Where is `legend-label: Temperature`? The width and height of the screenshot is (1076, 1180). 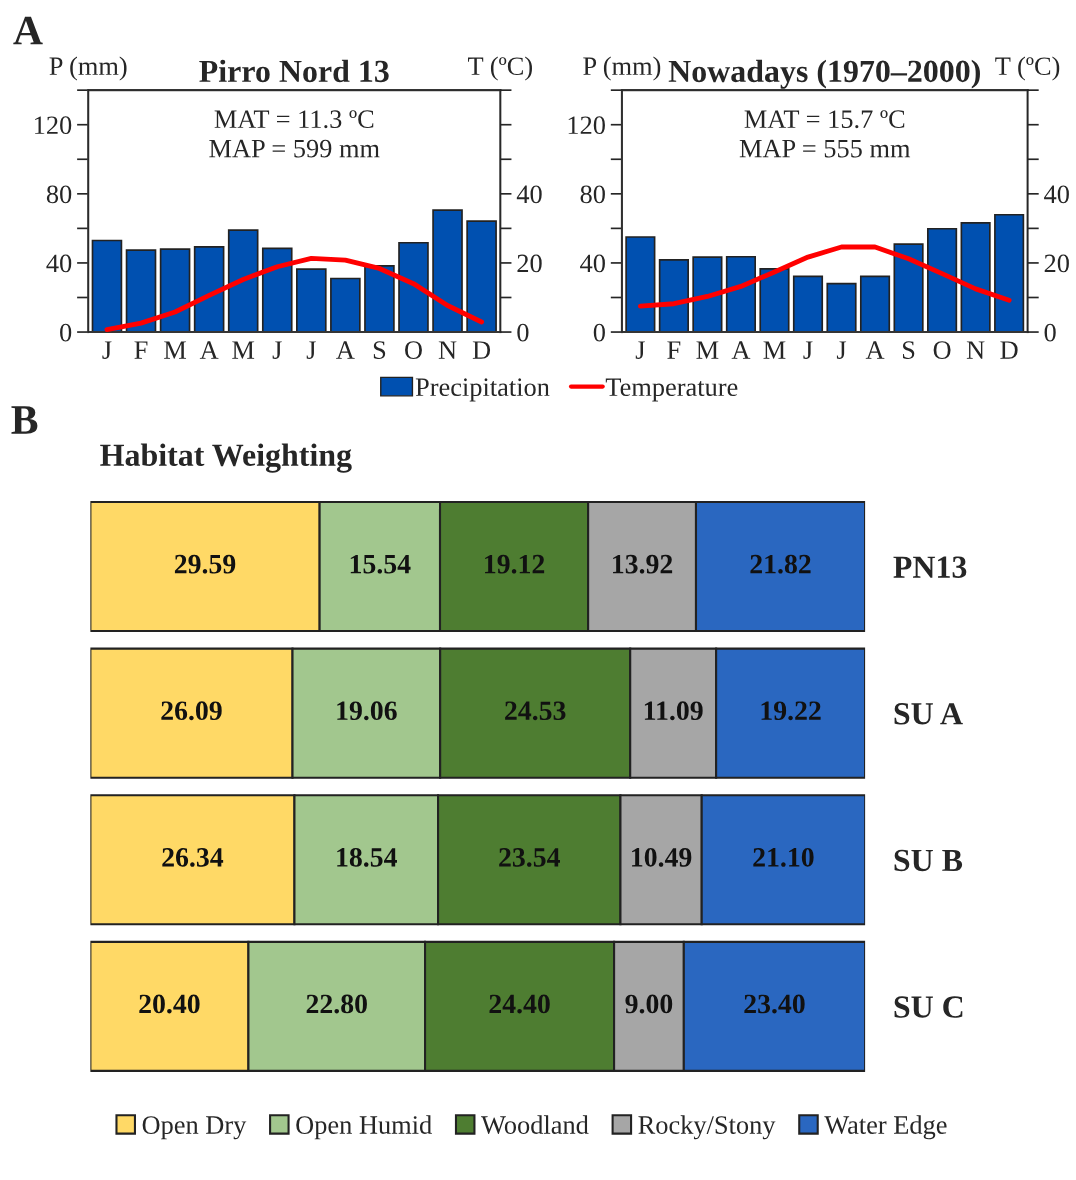 legend-label: Temperature is located at coordinates (671, 390).